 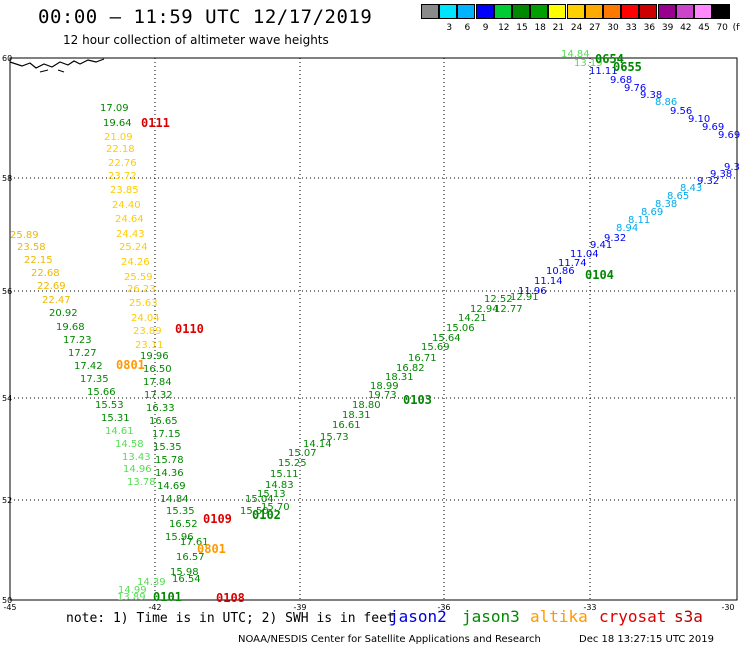 What do you see at coordinates (558, 28) in the screenshot?
I see `legend-label: 21` at bounding box center [558, 28].